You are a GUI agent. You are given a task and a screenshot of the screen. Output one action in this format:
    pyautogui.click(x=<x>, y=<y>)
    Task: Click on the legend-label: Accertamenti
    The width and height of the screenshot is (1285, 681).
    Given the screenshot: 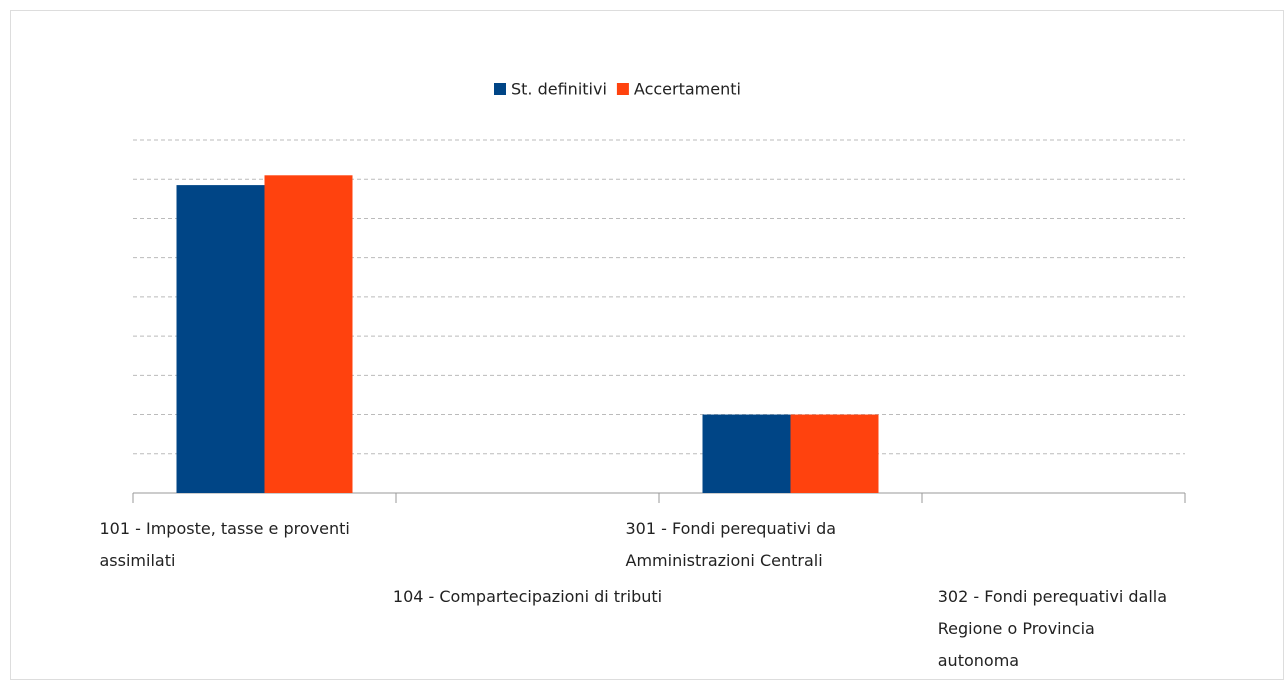 What is the action you would take?
    pyautogui.click(x=687, y=89)
    